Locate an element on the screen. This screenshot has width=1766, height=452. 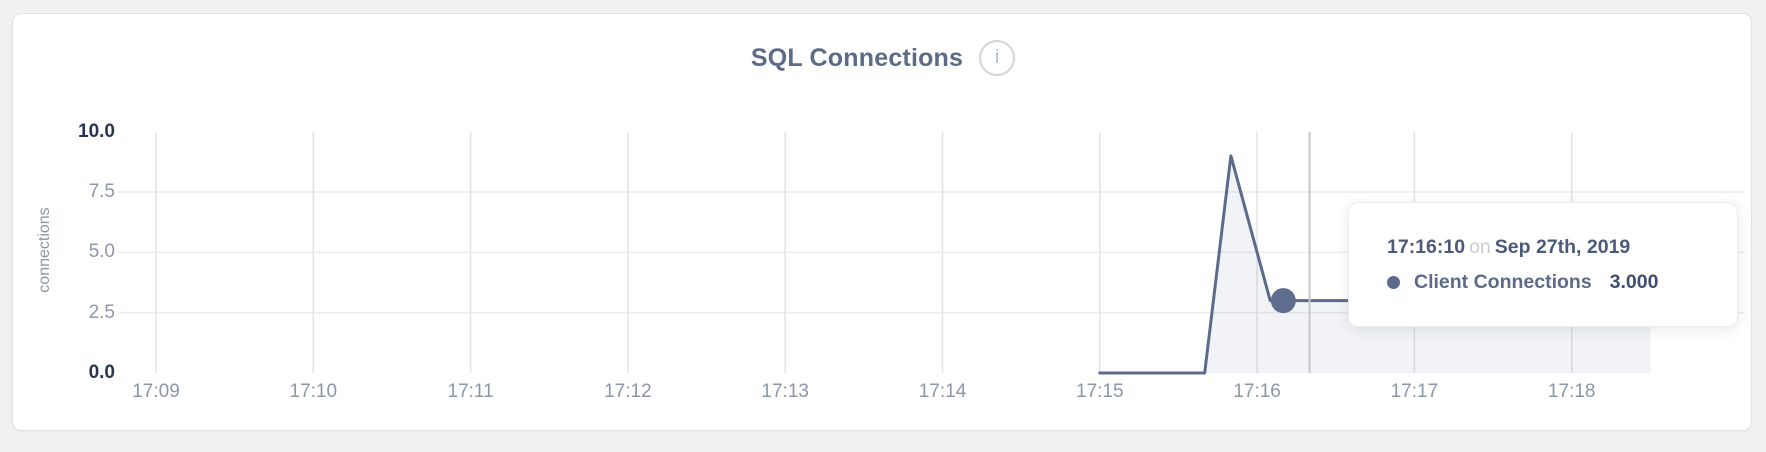
tooltip-series-name: Client Connections is located at coordinates (1503, 282).